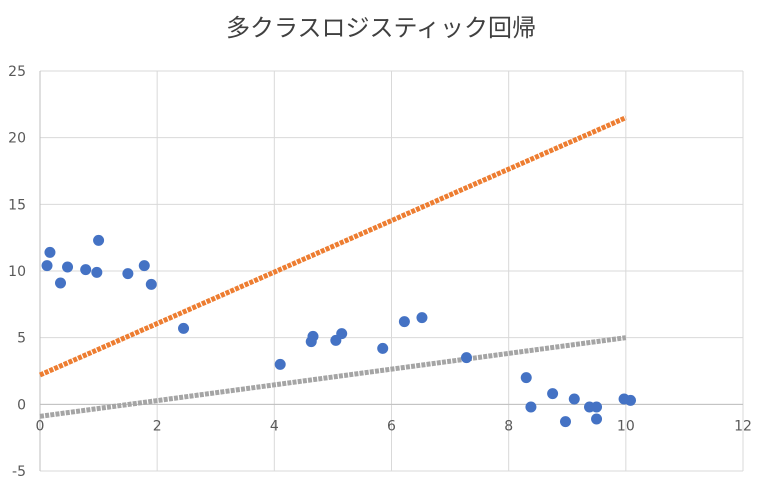  I want to click on y-tick-label-1: 0, so click(21, 405).